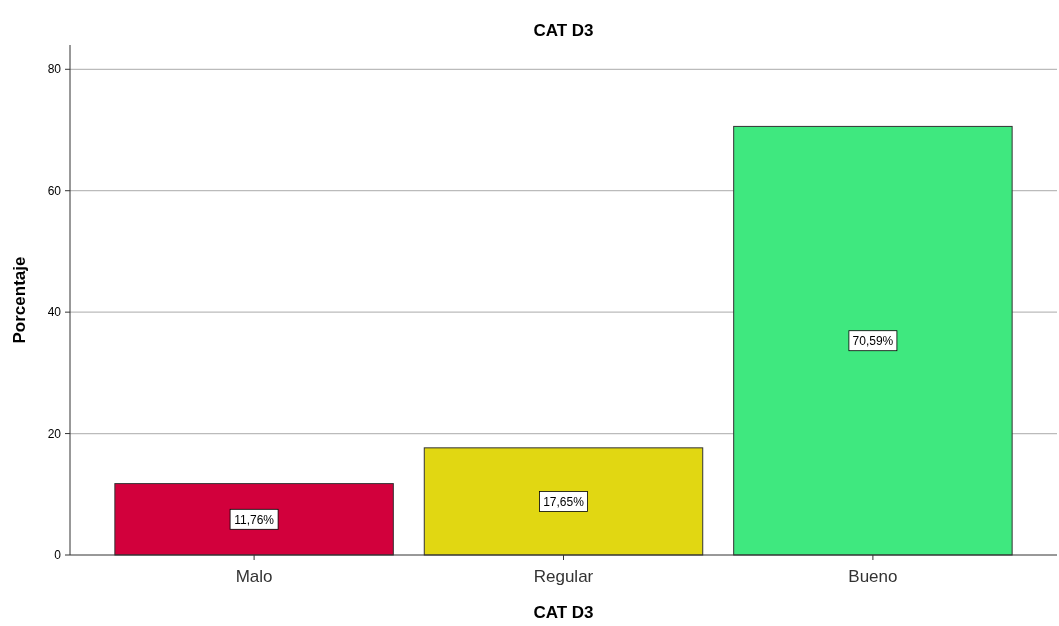 The width and height of the screenshot is (1059, 626). What do you see at coordinates (54, 190) in the screenshot?
I see `y-tick-label: 60` at bounding box center [54, 190].